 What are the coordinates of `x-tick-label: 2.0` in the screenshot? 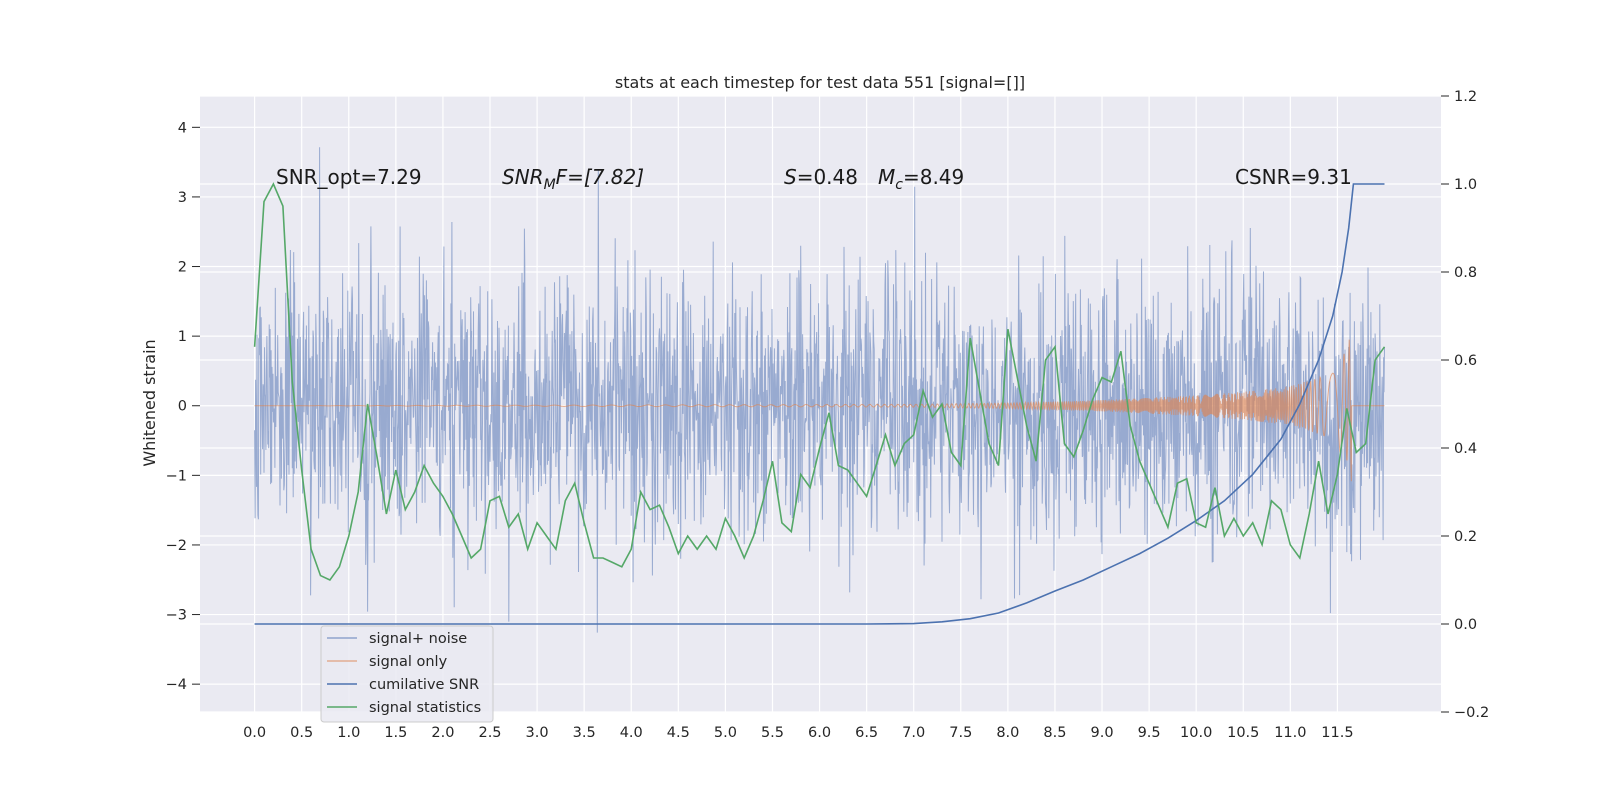 It's located at (442, 733).